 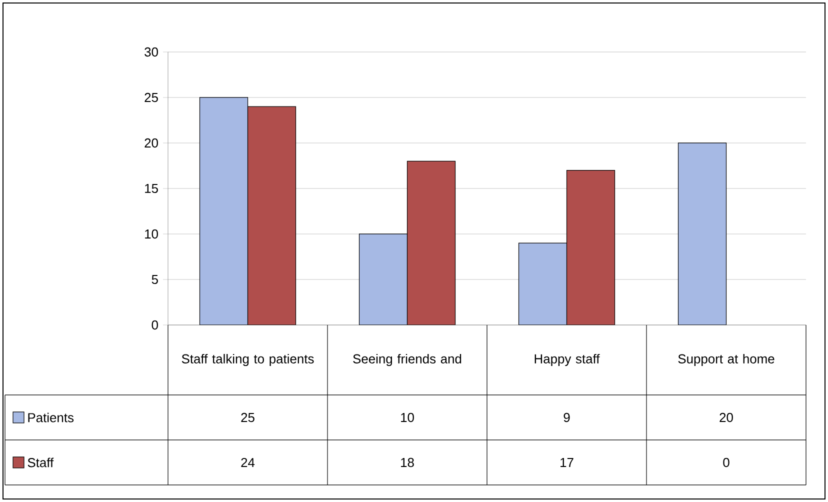 What do you see at coordinates (151, 188) in the screenshot?
I see `y-tick-label: 15` at bounding box center [151, 188].